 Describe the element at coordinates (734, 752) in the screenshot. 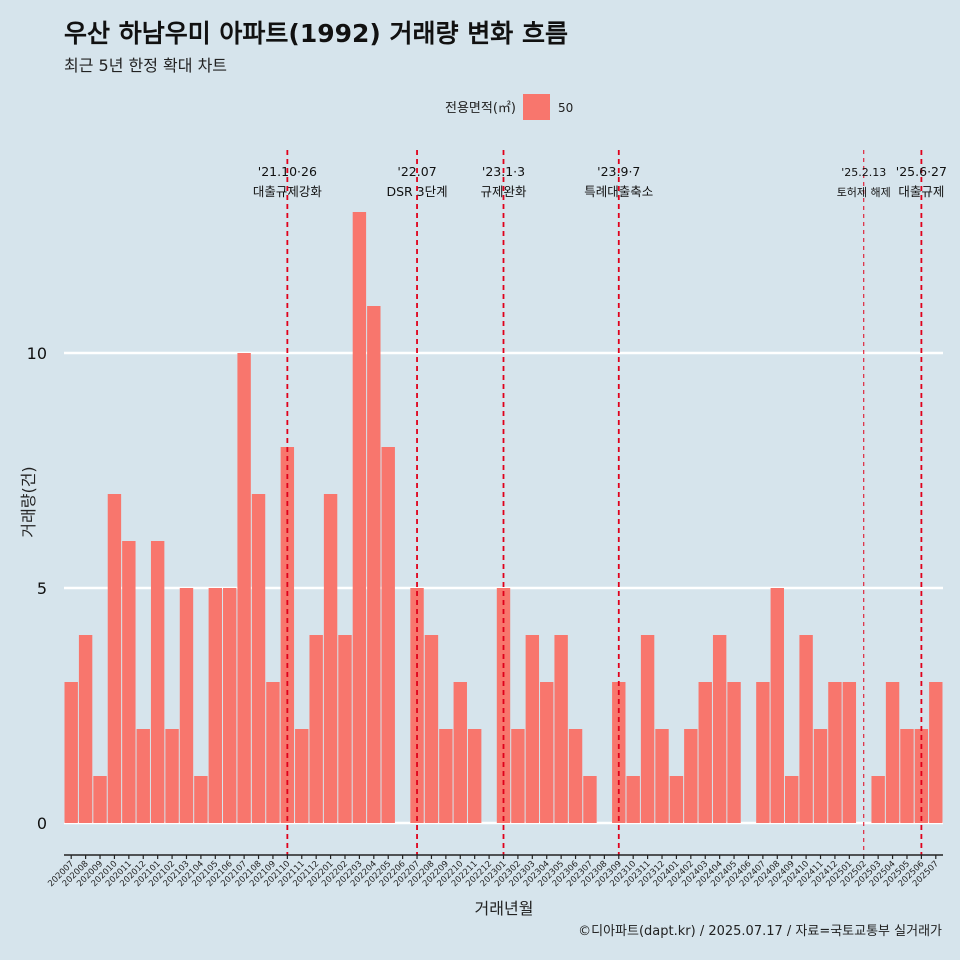

I see `bar-202405: 202405: 3` at that location.